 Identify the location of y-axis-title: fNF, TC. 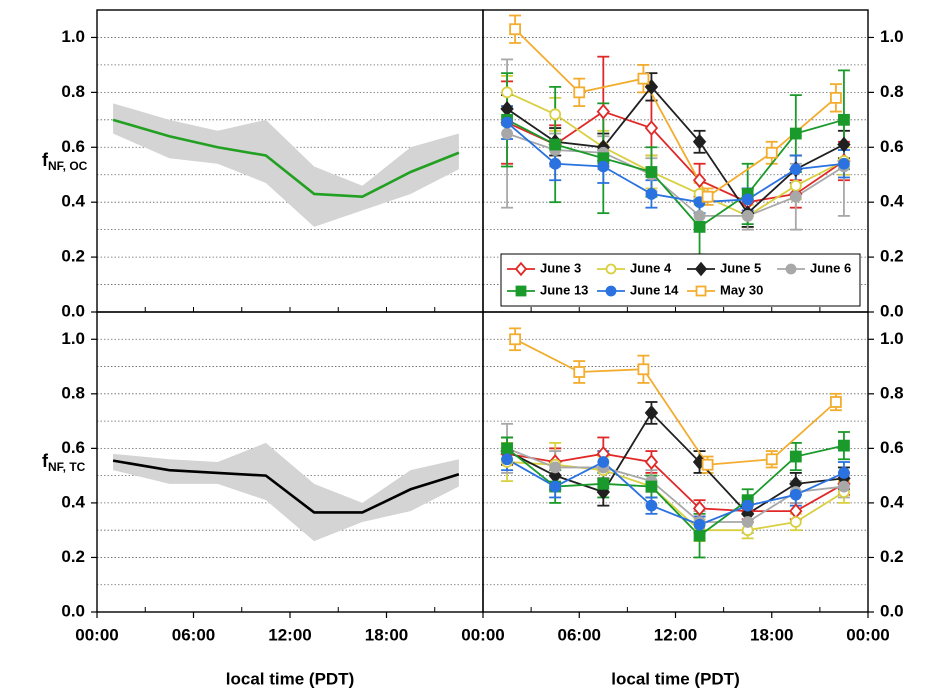
(64, 462).